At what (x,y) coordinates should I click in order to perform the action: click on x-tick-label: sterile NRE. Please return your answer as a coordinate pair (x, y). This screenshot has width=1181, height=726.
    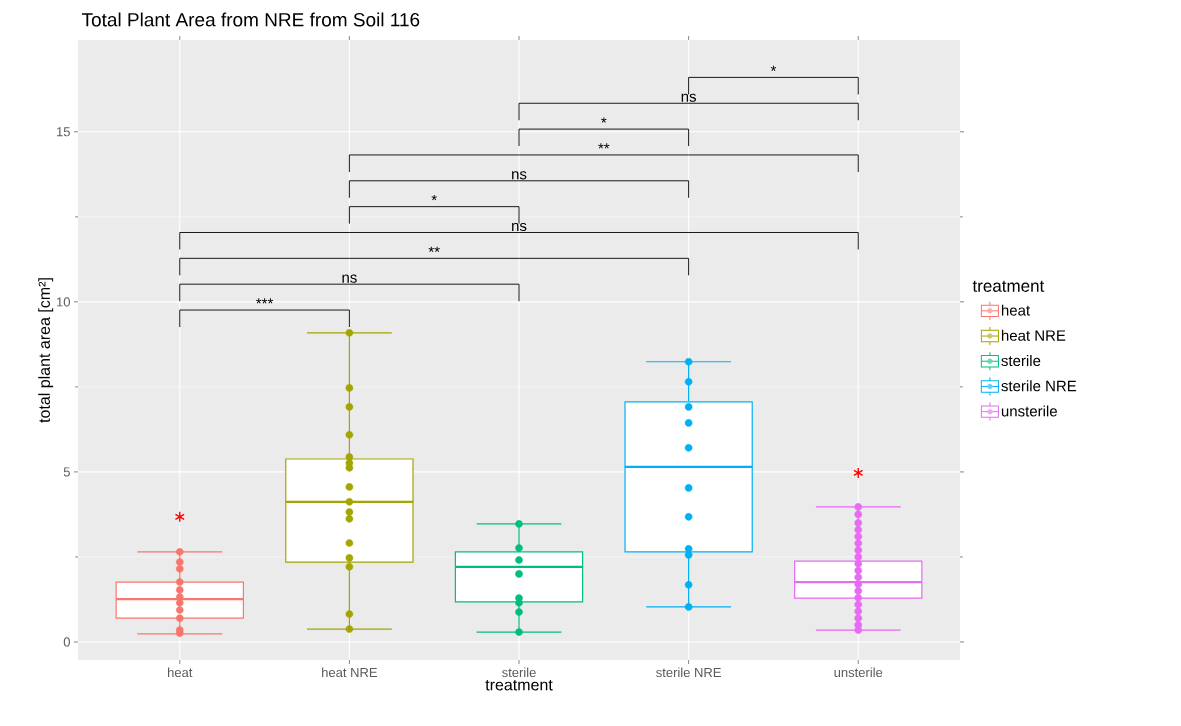
    Looking at the image, I should click on (688, 672).